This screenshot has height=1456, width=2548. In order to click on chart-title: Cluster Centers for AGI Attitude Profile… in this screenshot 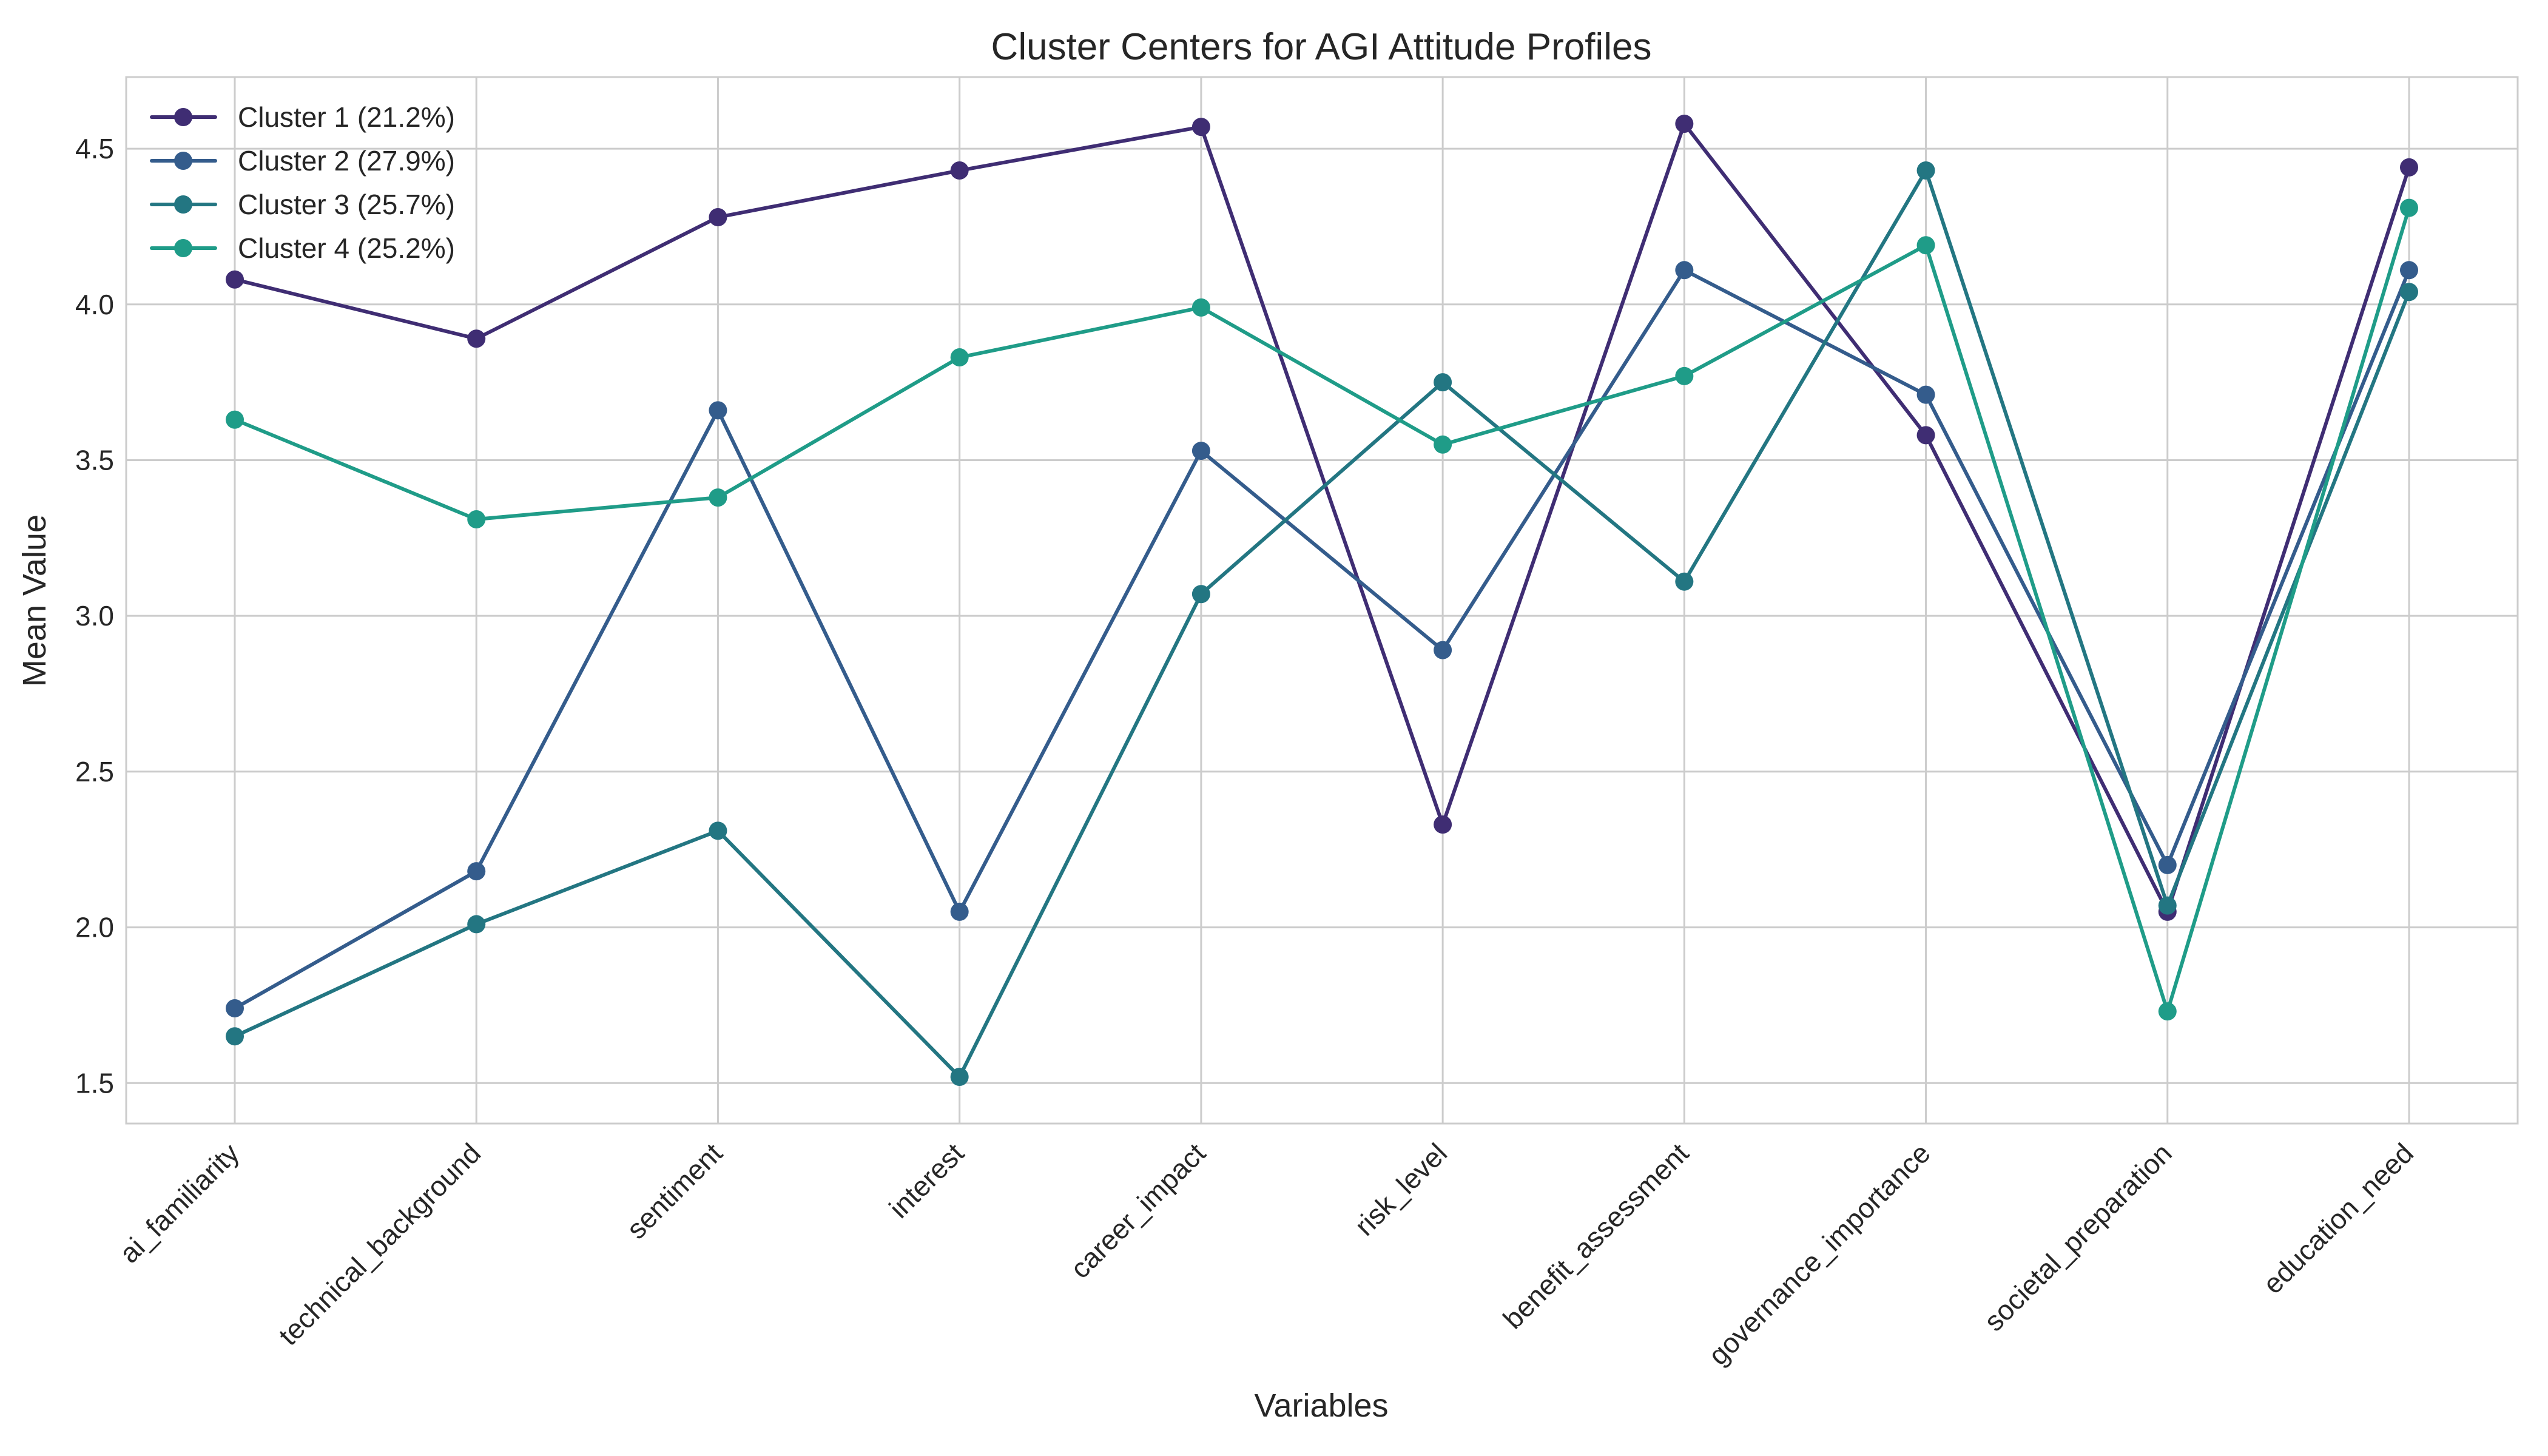, I will do `click(1321, 47)`.